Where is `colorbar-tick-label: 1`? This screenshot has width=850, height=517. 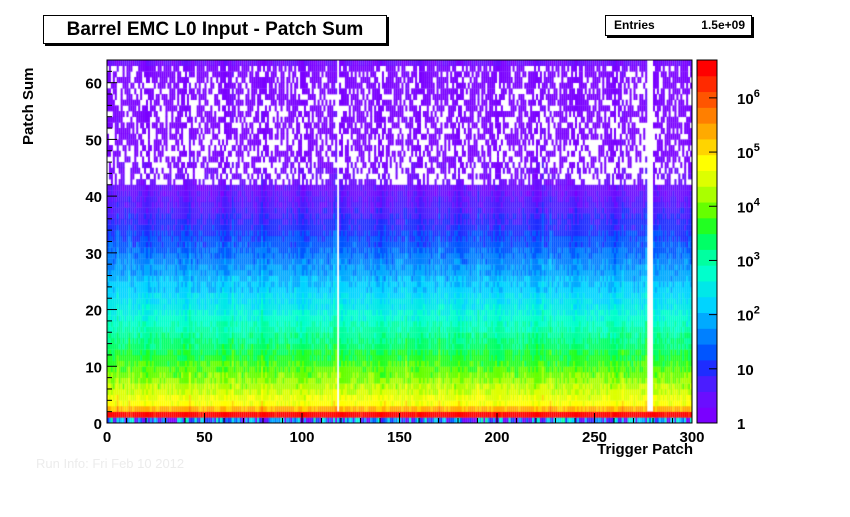 colorbar-tick-label: 1 is located at coordinates (741, 424).